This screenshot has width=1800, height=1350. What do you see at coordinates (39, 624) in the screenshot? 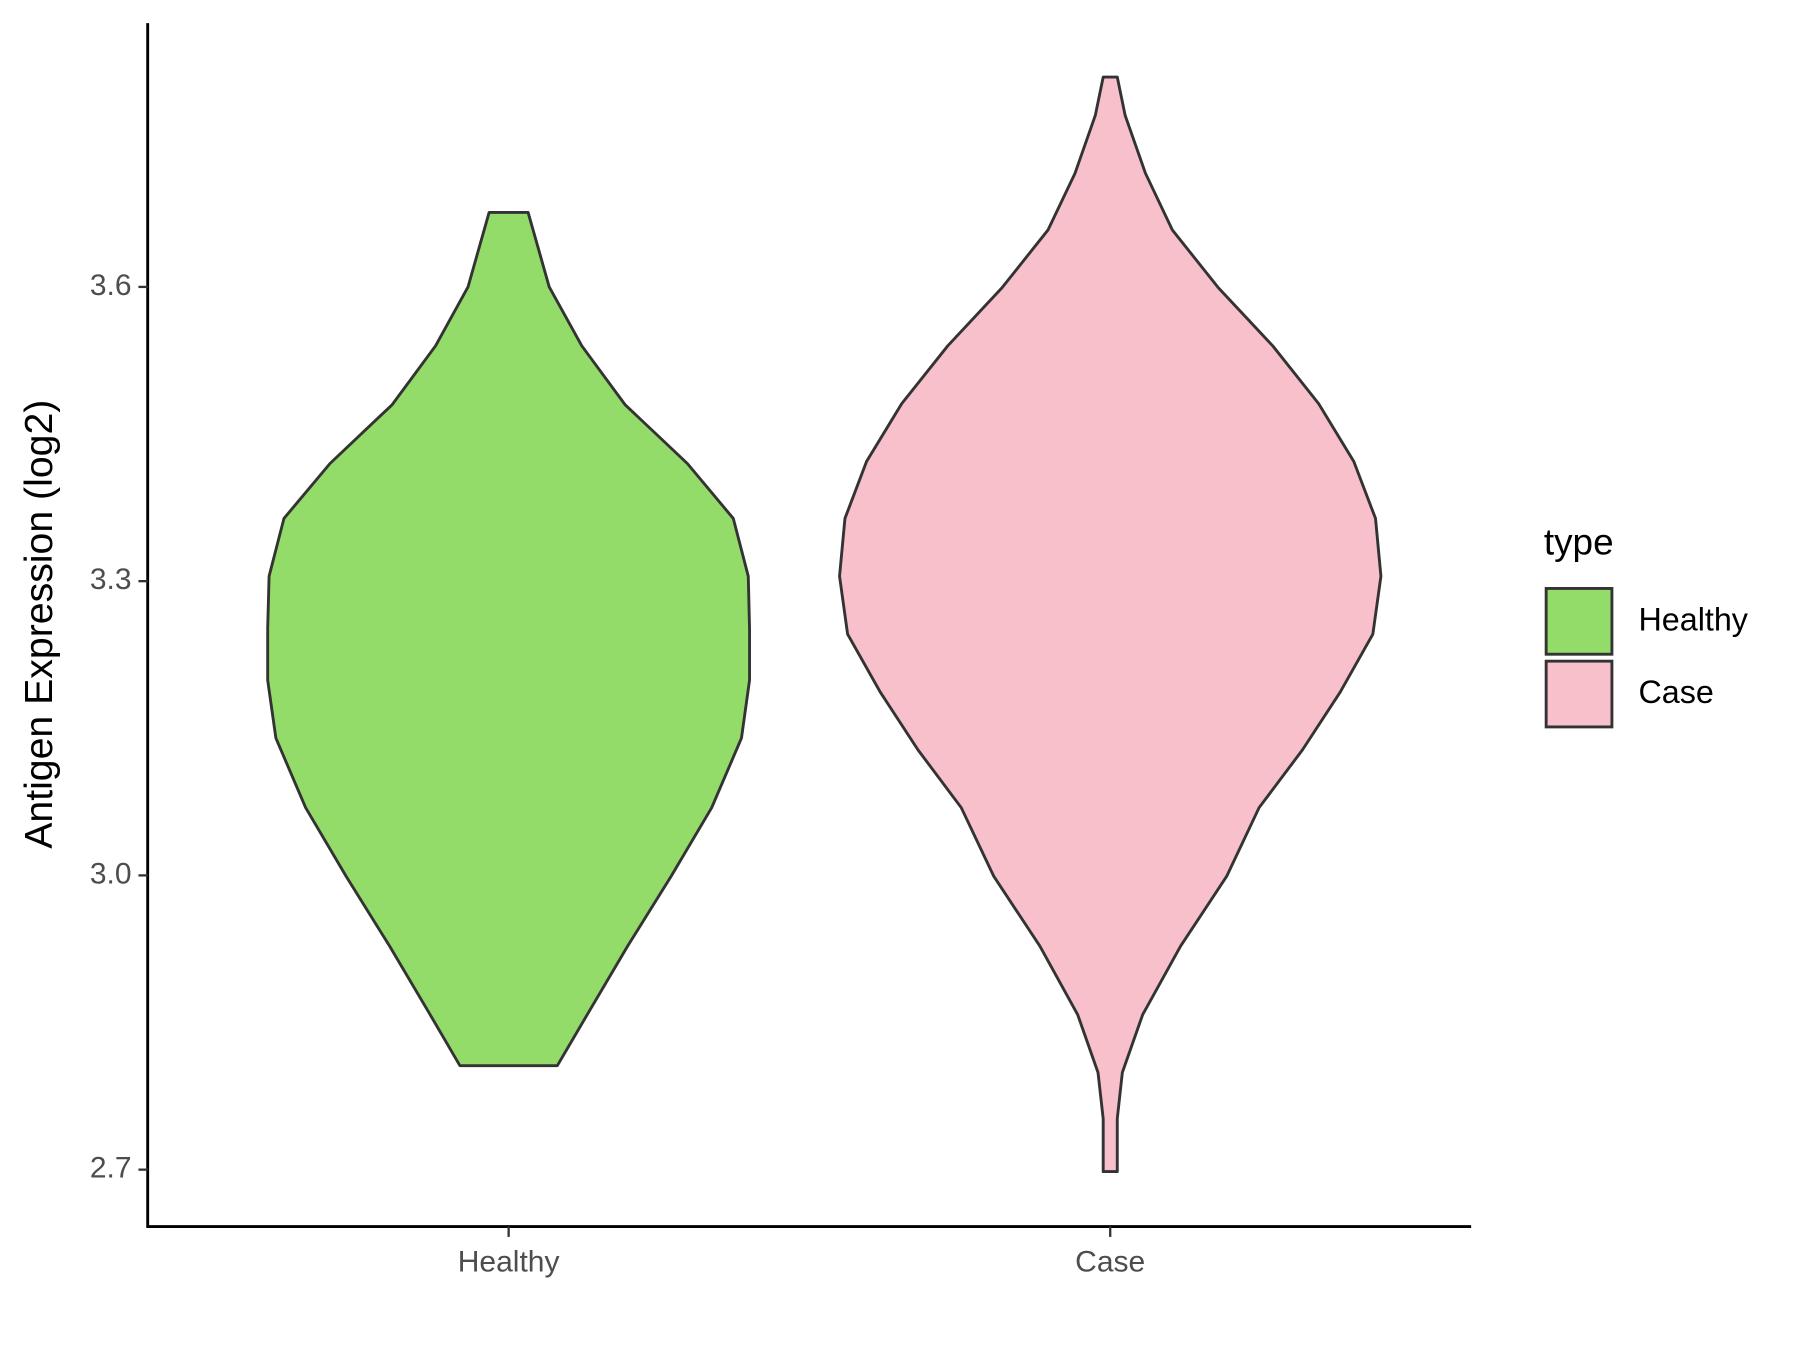
I see `y-axis-title: Antigen Expression (log2)` at bounding box center [39, 624].